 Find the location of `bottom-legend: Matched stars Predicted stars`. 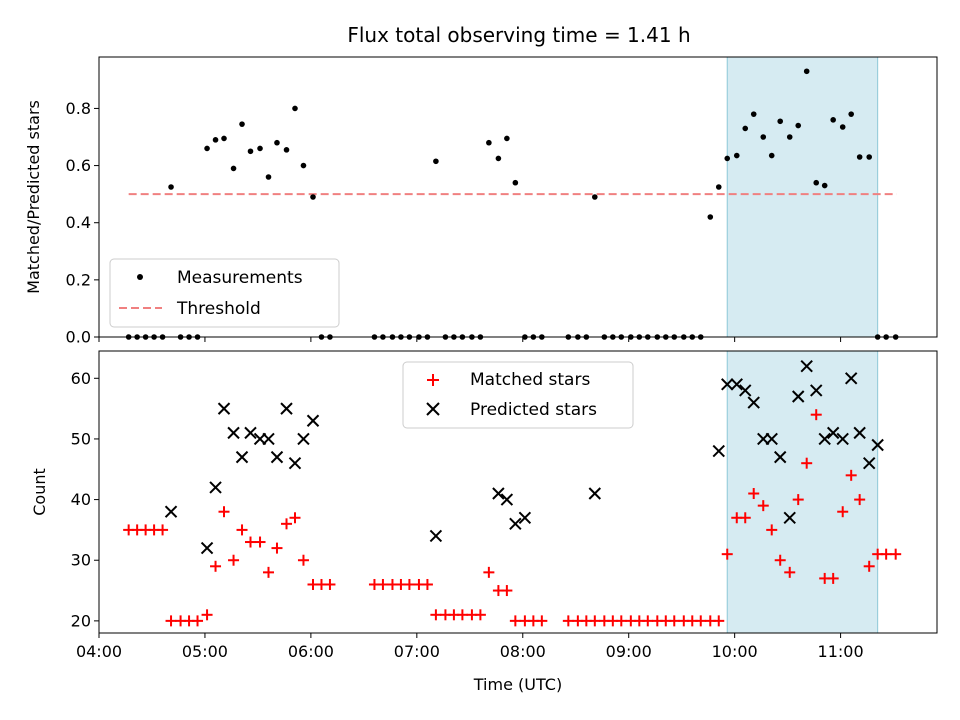

bottom-legend: Matched stars Predicted stars is located at coordinates (518, 395).